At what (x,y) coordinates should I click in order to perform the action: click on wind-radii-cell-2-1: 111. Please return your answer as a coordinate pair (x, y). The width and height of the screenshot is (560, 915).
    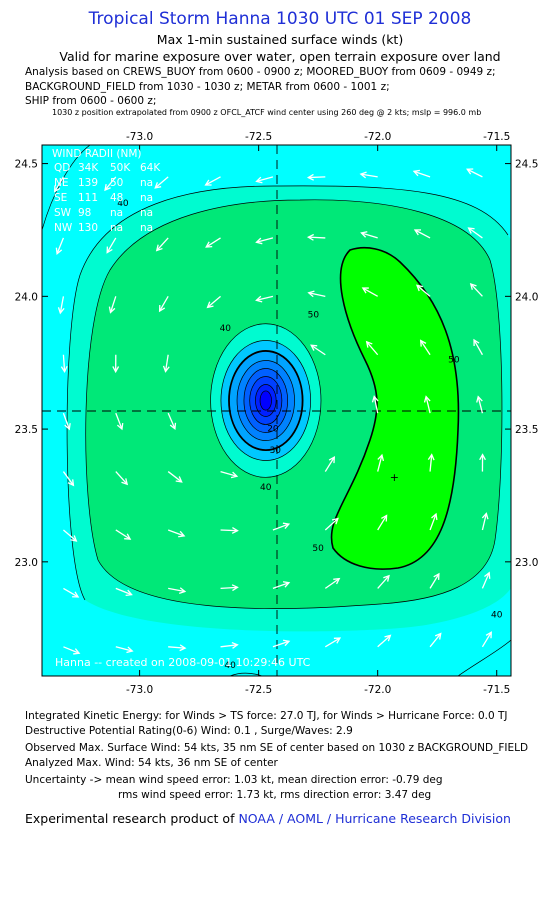
    Looking at the image, I should click on (88, 198).